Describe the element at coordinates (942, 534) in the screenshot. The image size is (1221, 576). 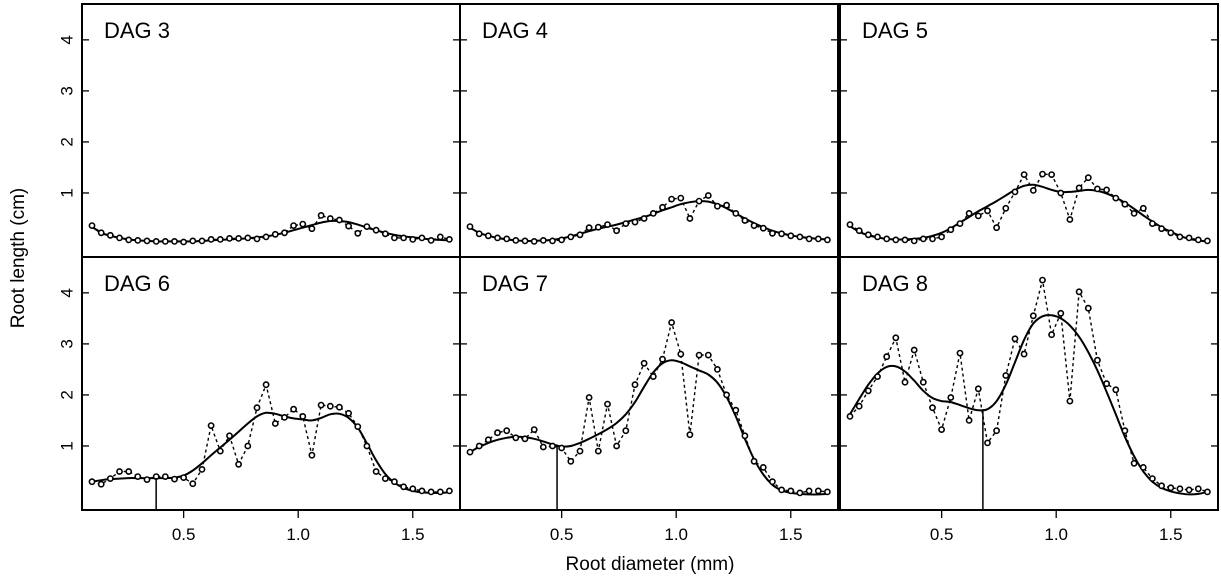
I see `x-tick-label: 0.5` at that location.